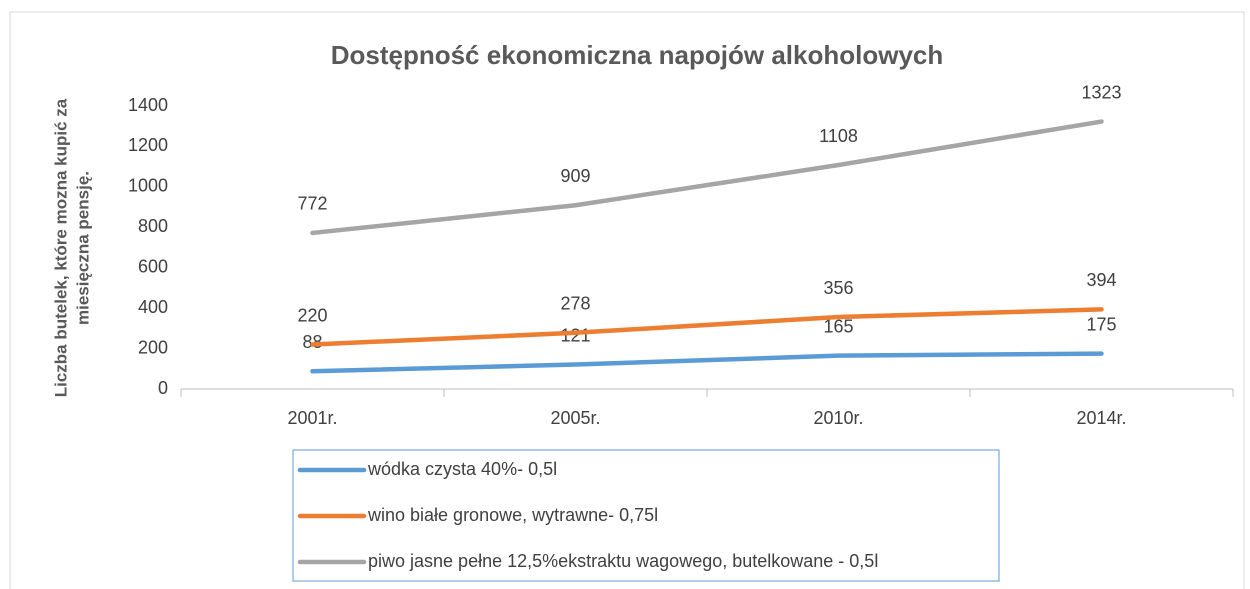 This screenshot has height=589, width=1250. I want to click on y-tick-label: 200, so click(153, 347).